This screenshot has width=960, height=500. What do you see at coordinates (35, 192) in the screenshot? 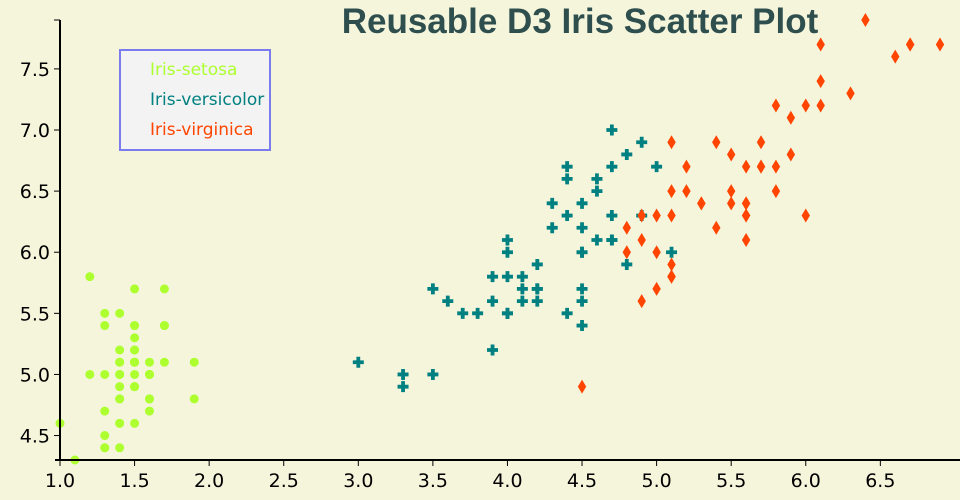
I see `y-tick-label: 6.5` at bounding box center [35, 192].